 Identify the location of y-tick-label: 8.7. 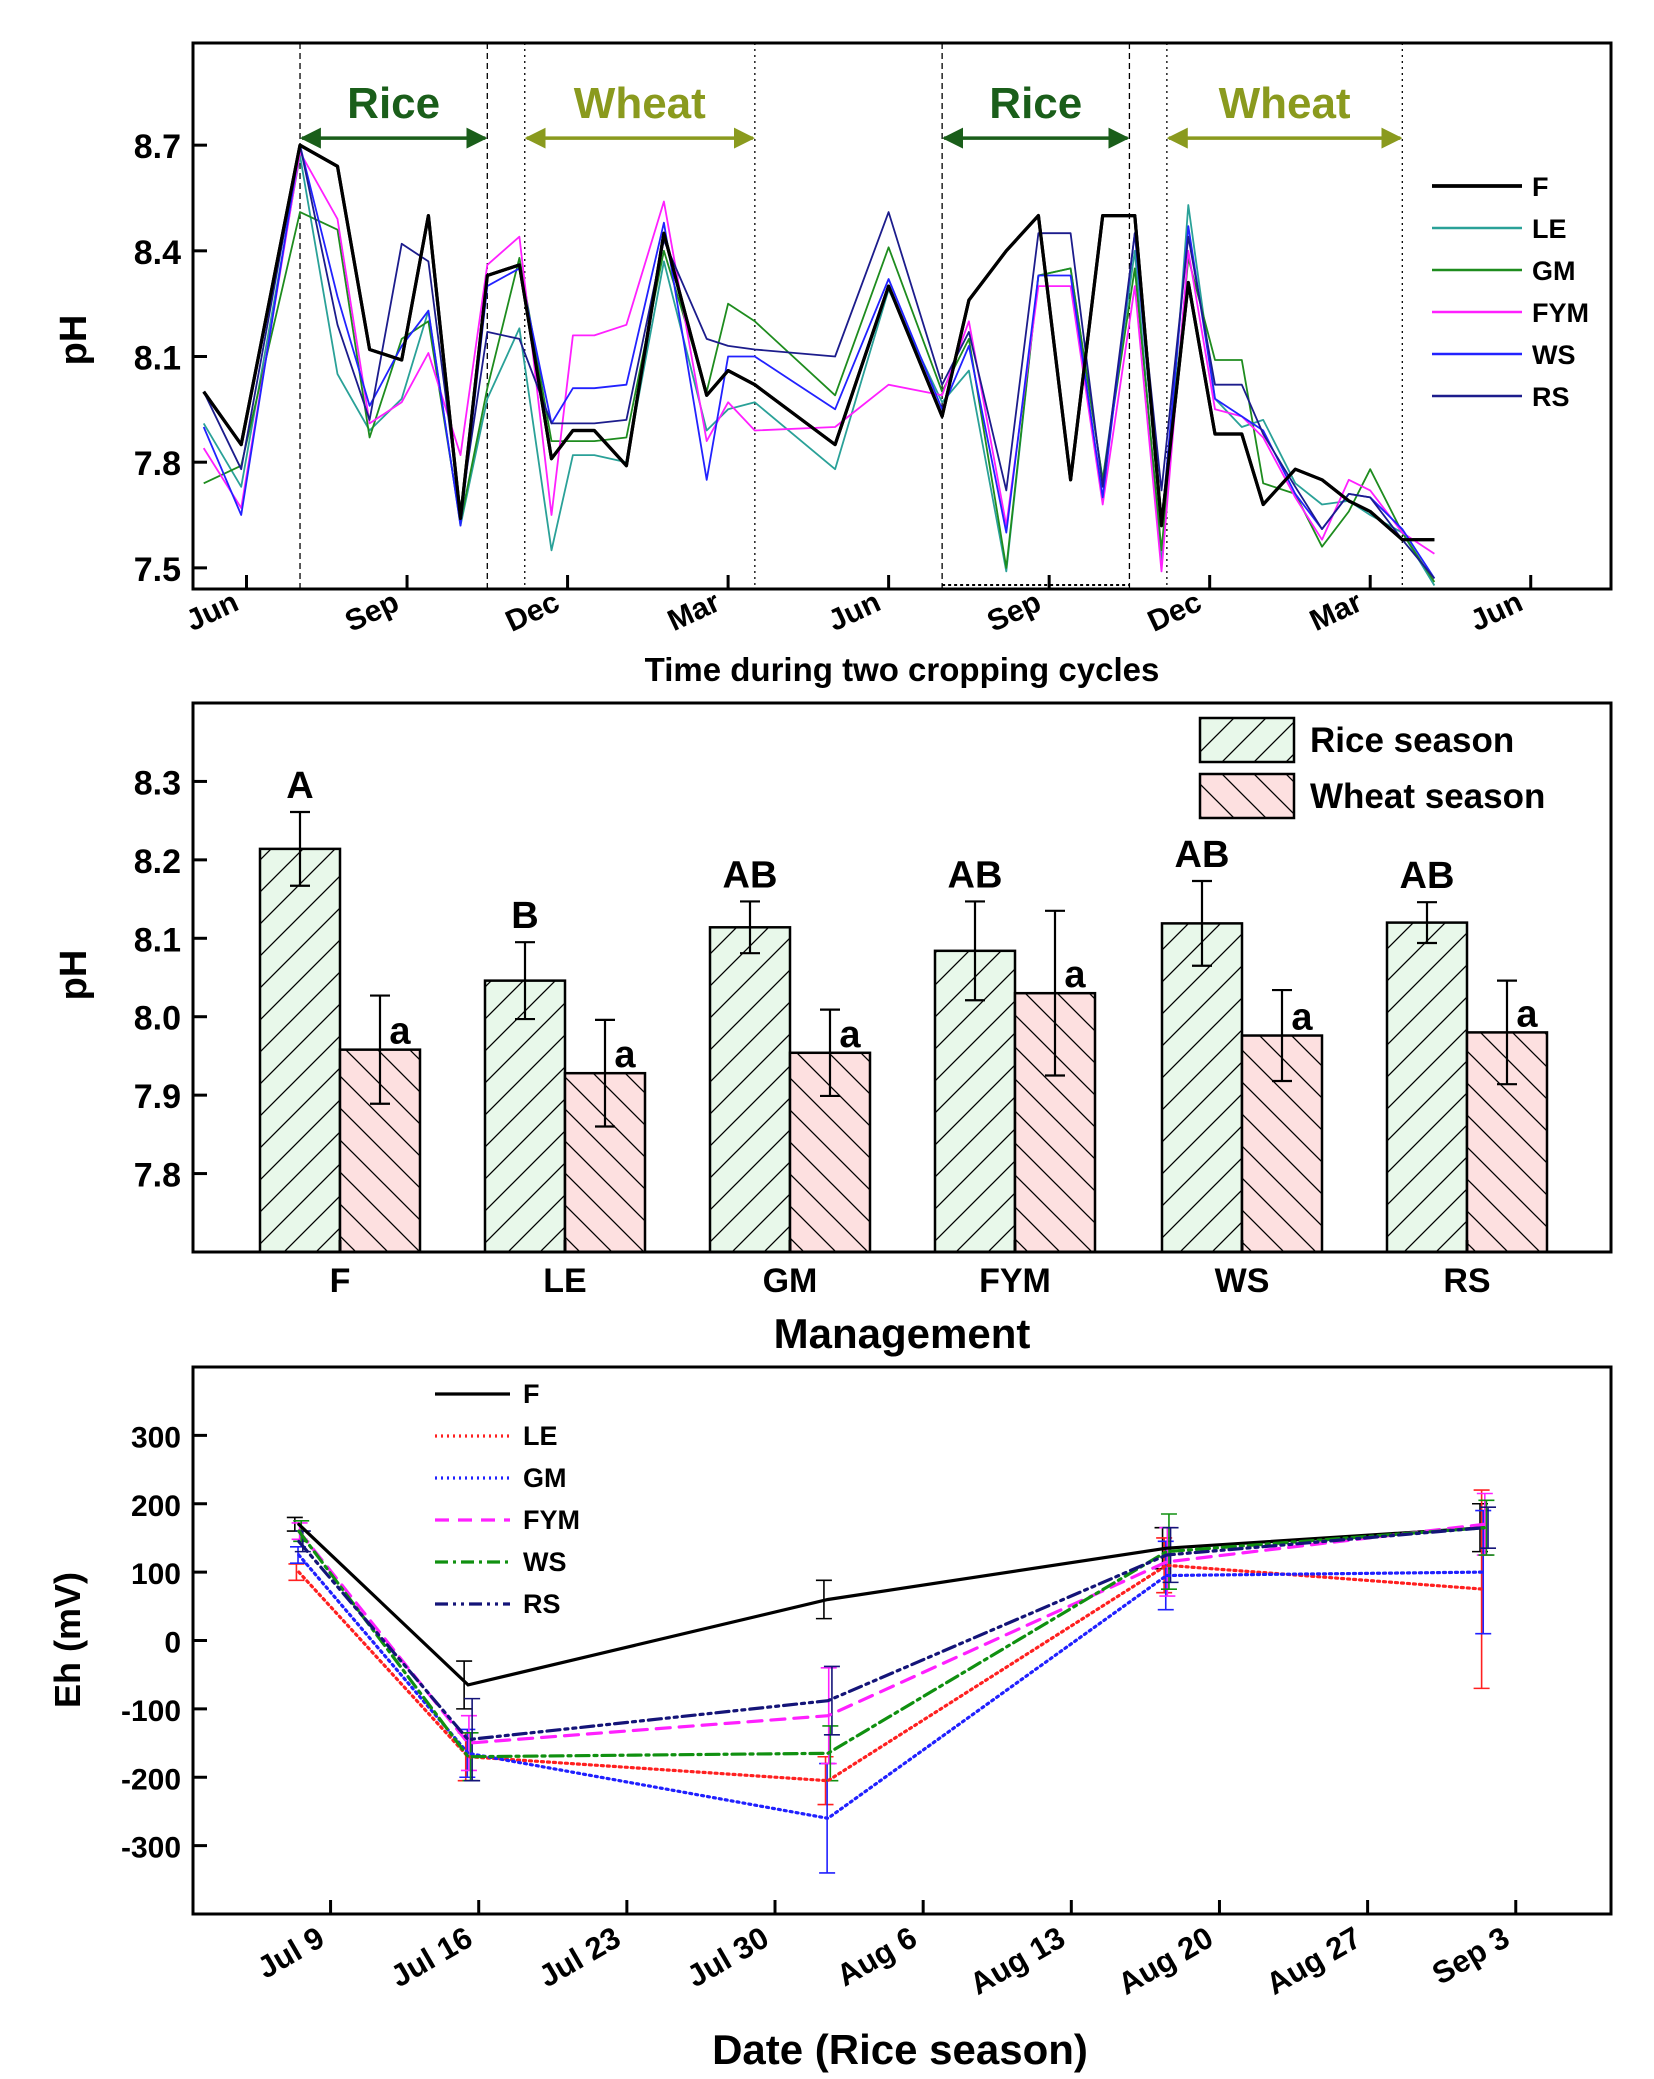
(157, 147).